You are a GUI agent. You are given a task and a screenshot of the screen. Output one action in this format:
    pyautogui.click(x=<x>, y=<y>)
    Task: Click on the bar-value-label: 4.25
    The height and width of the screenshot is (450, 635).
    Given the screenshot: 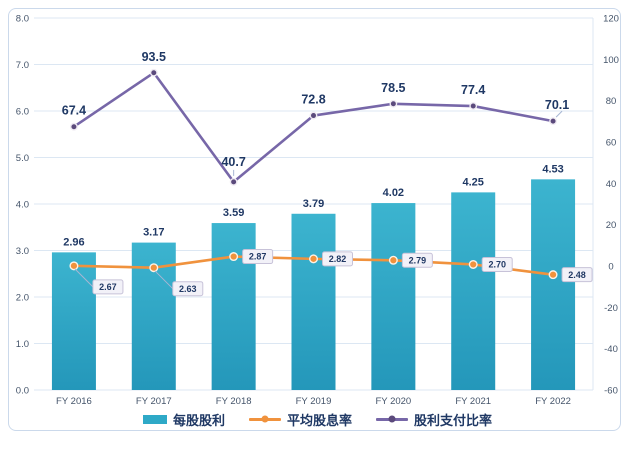 What is the action you would take?
    pyautogui.click(x=473, y=182)
    